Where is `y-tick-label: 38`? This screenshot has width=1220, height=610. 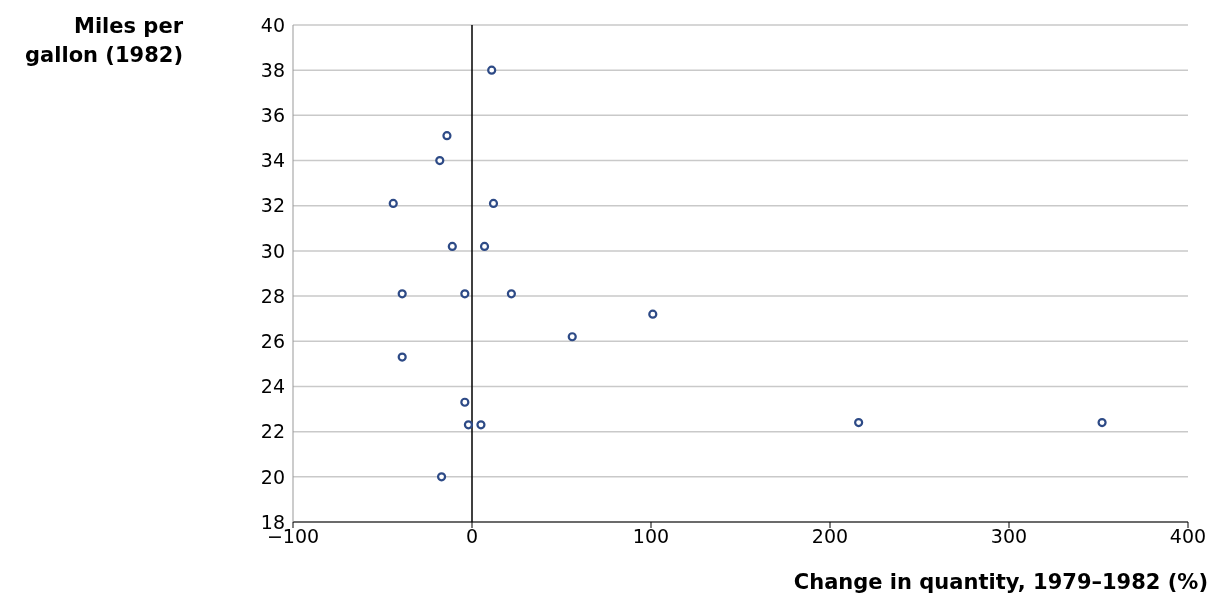
y-tick-label: 38 is located at coordinates (272, 69).